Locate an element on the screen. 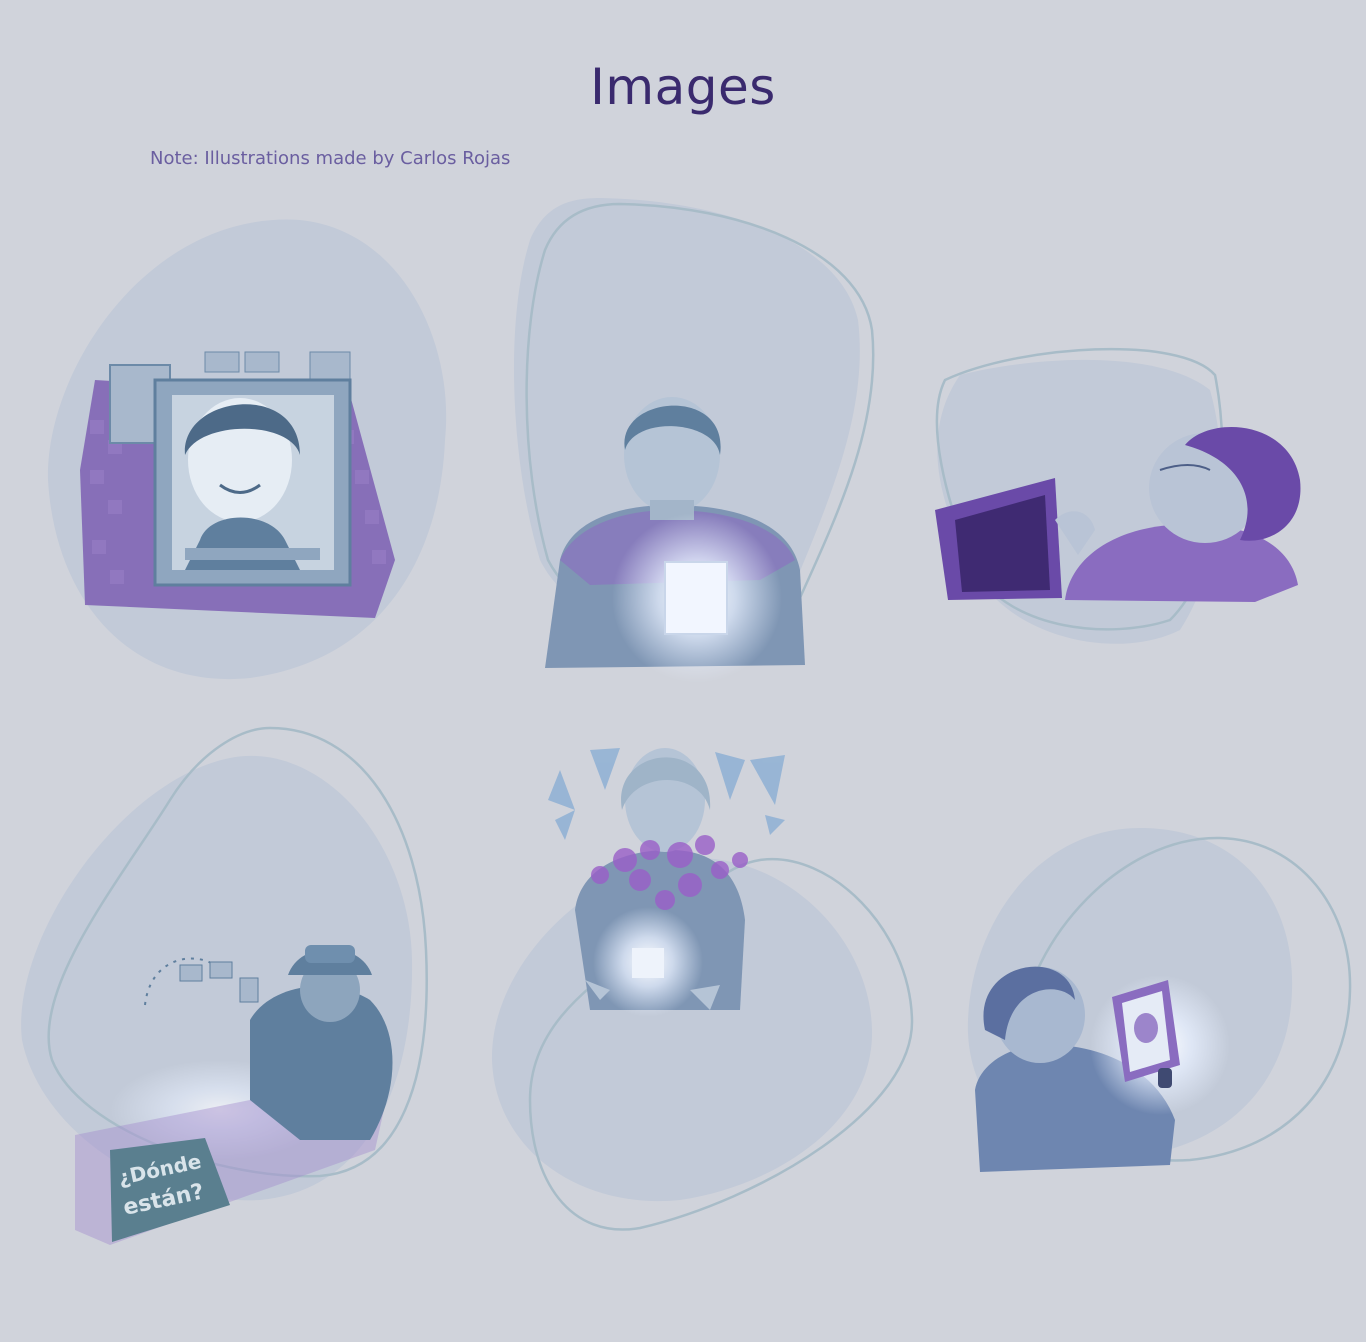 The height and width of the screenshot is (1342, 1366). gallery-image-woman-with-banner: ¿Dónde están? is located at coordinates (224, 985).